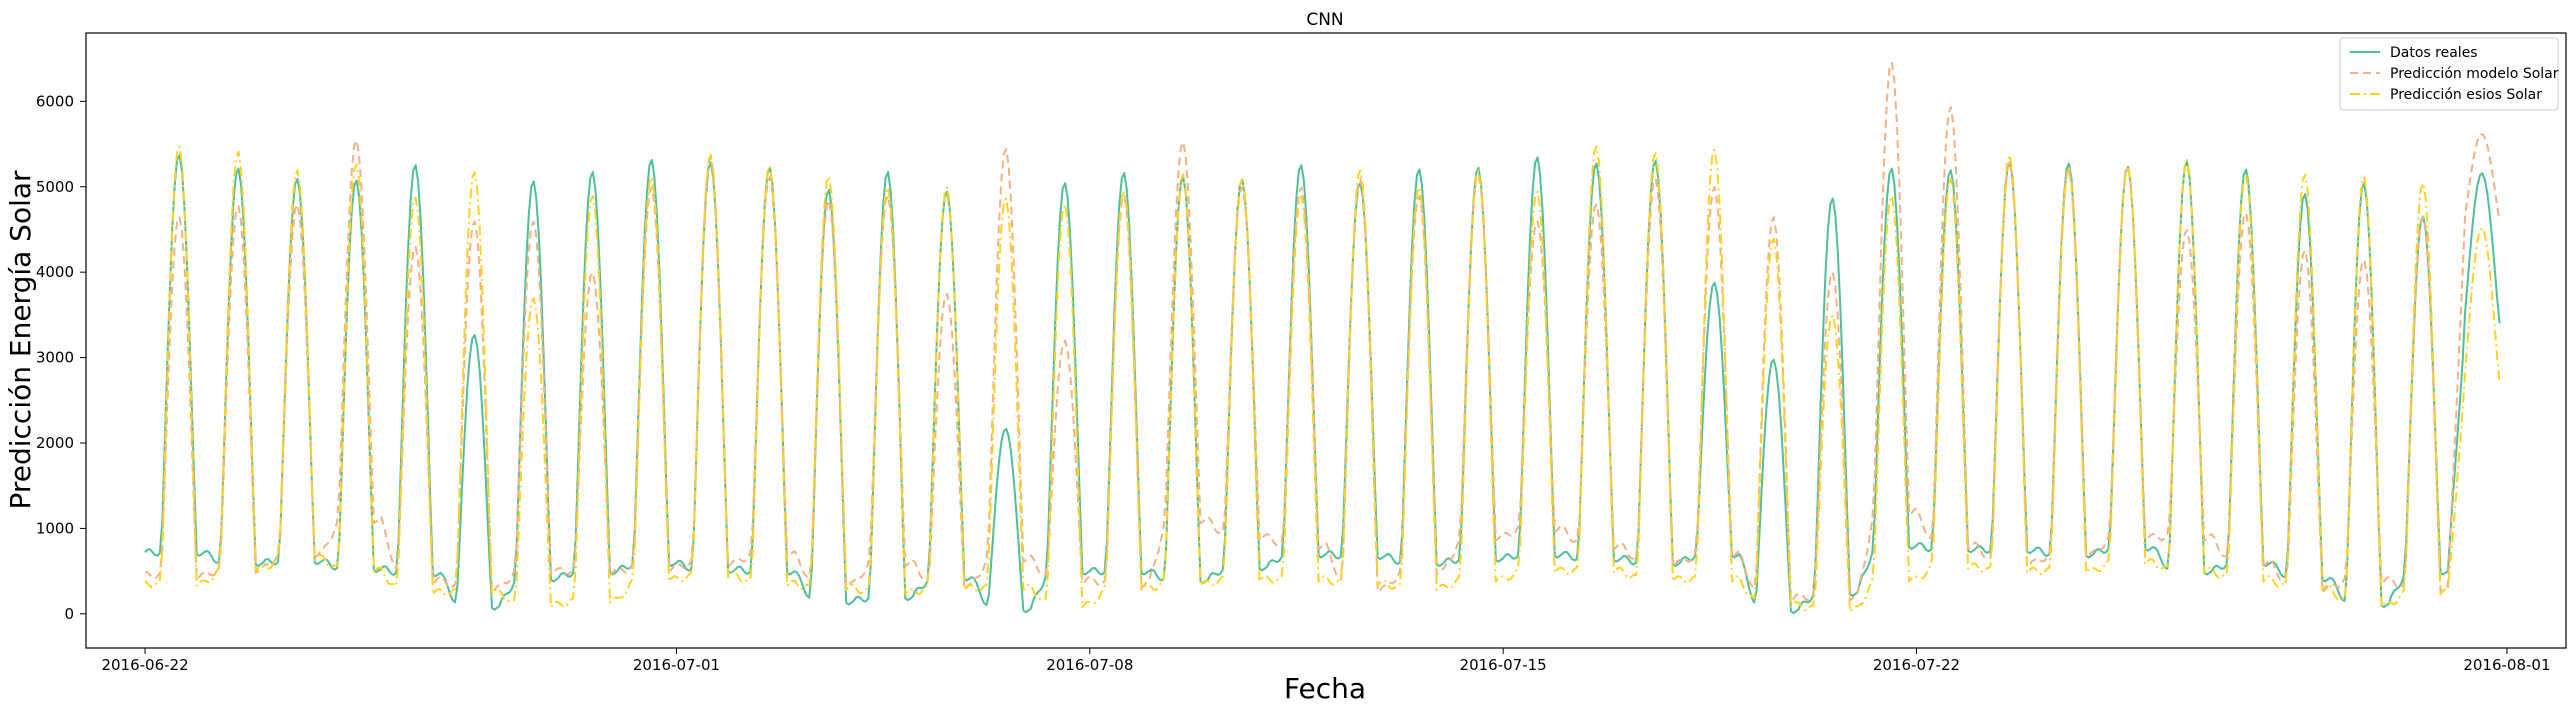 Image resolution: width=2575 pixels, height=715 pixels. I want to click on y-tick-label: 0, so click(69, 614).